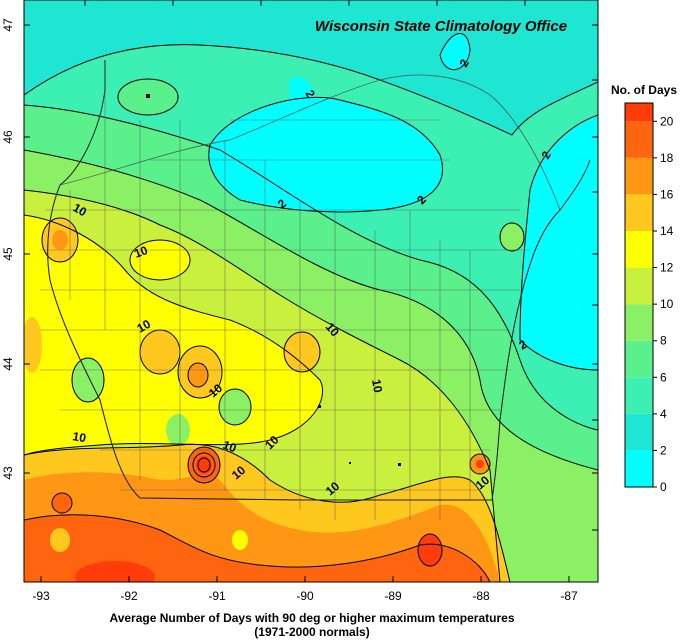  Describe the element at coordinates (217, 596) in the screenshot. I see `lon-tick-label: -91` at that location.